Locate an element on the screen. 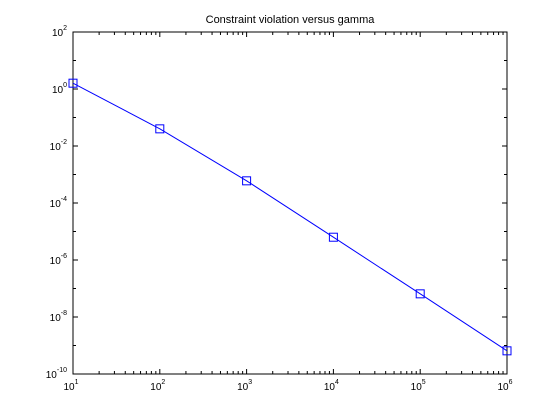 This screenshot has width=560, height=420. y-tick-label: 10⁻¹⁰ is located at coordinates (56, 374).